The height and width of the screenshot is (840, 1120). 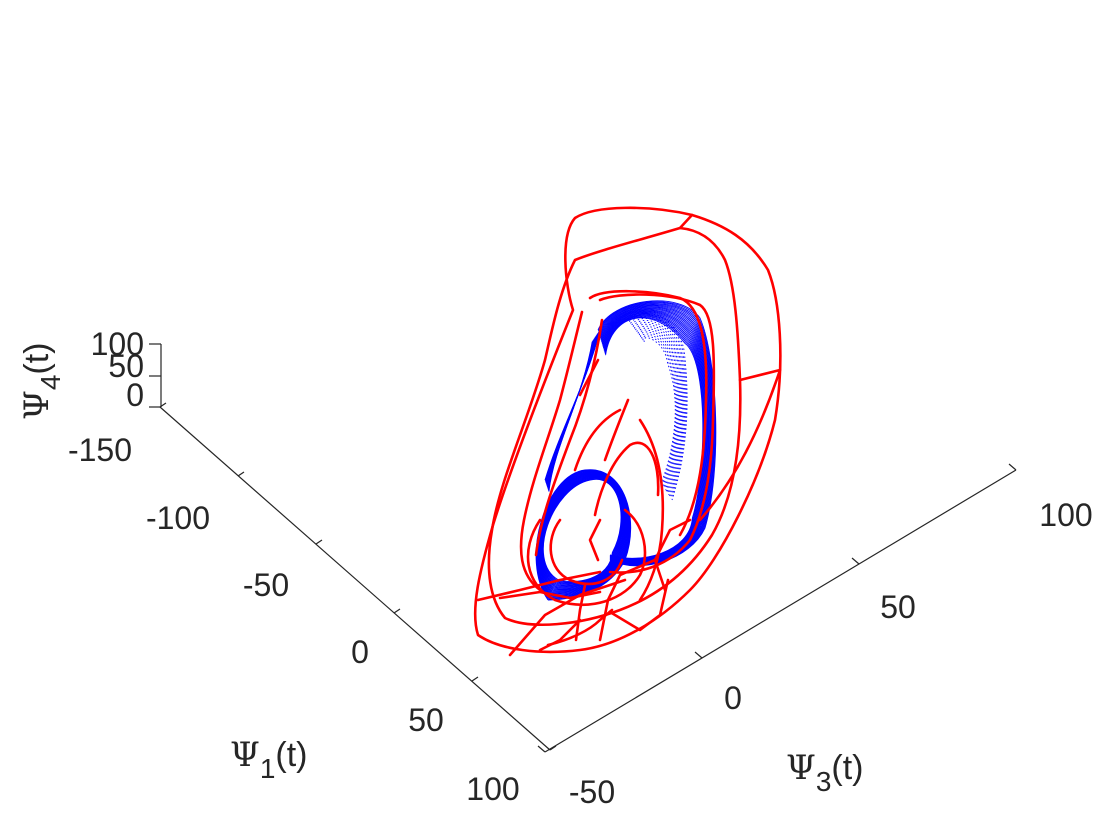 I want to click on x-axis-line, so click(x=355, y=578).